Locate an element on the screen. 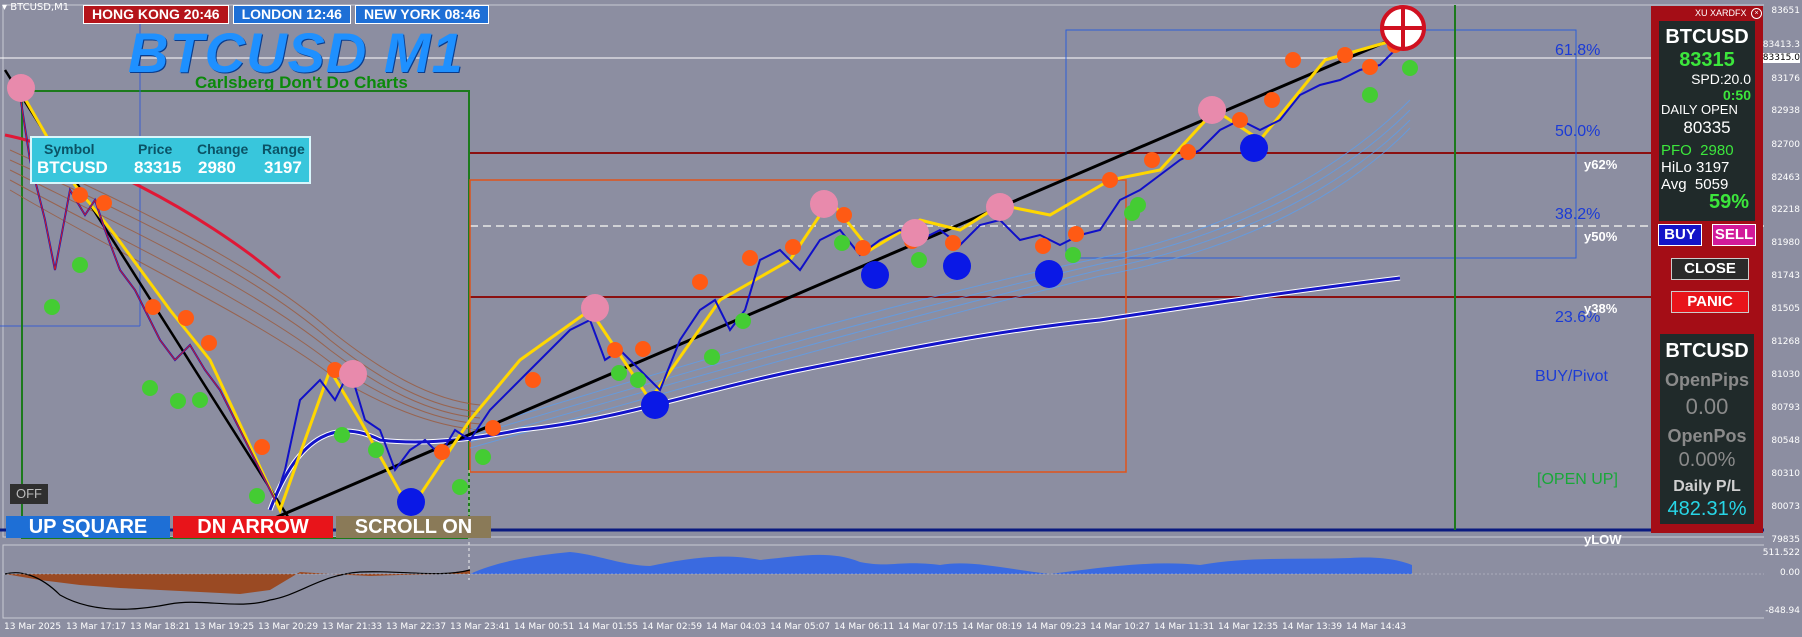 Image resolution: width=1802 pixels, height=637 pixels. time-tick: 14 Mar 02:59 is located at coordinates (672, 627).